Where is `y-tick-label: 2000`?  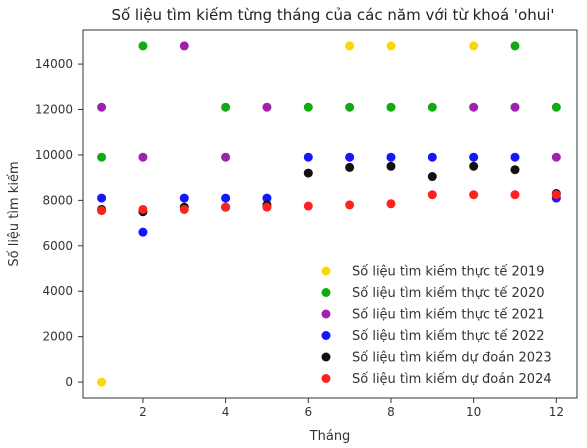
y-tick-label: 2000 is located at coordinates (57, 337).